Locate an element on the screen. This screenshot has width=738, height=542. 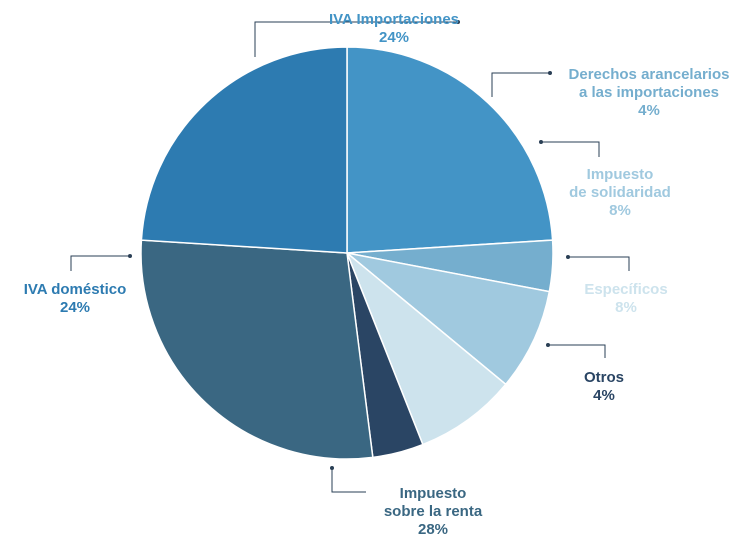
slice-name-line: IVA doméstico is located at coordinates (75, 289).